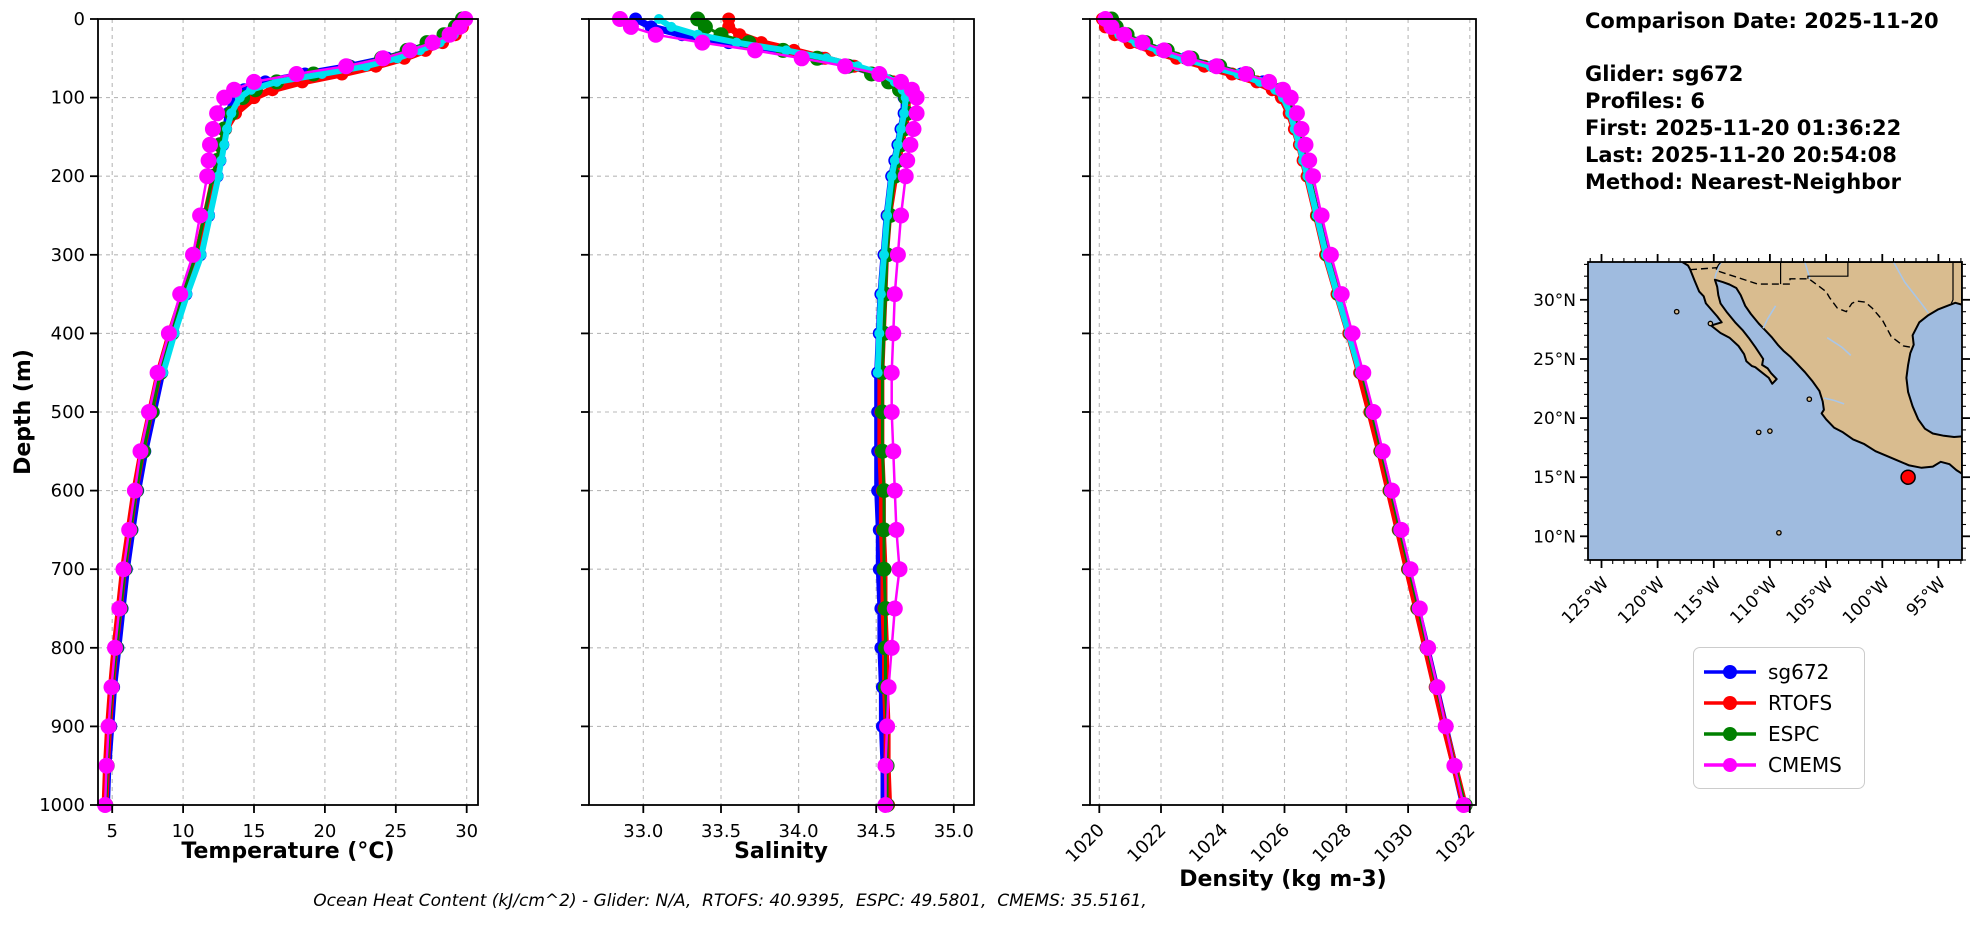  I want to click on depth-axis-label: Depth (m), so click(23, 412).